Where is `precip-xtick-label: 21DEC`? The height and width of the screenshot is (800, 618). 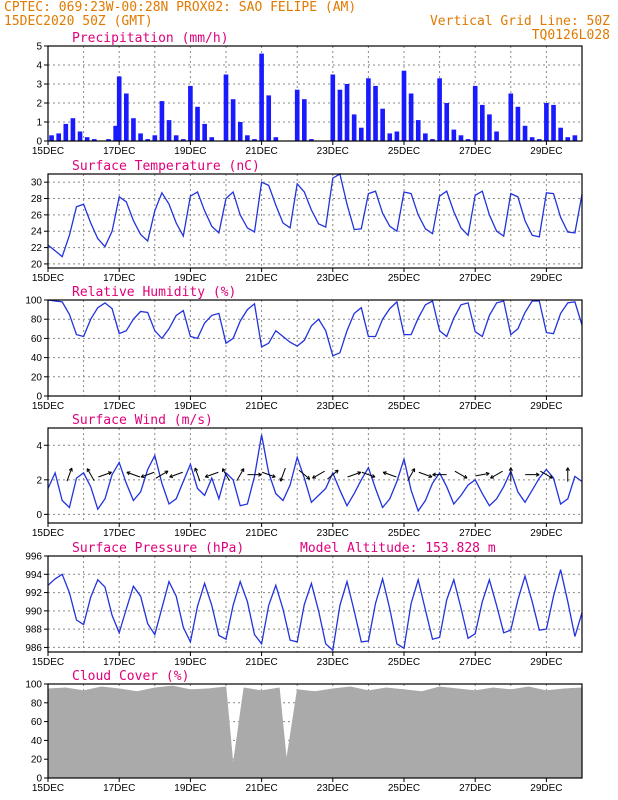 precip-xtick-label: 21DEC is located at coordinates (261, 151).